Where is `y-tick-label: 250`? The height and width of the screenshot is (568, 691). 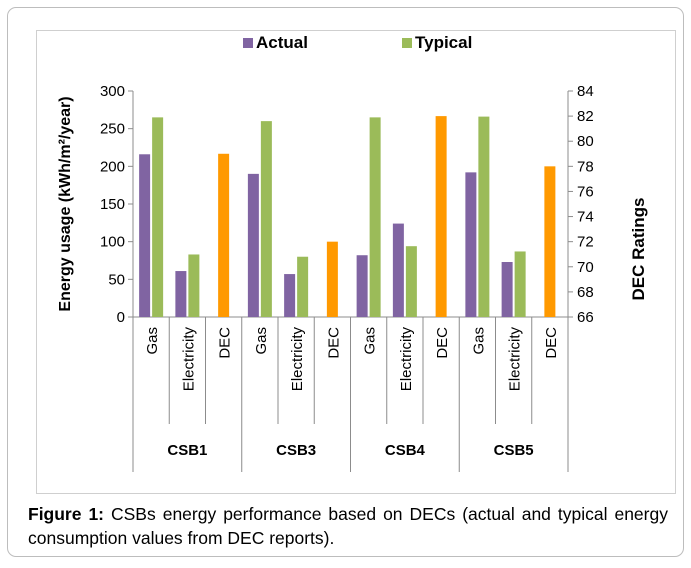
y-tick-label: 250 is located at coordinates (112, 129).